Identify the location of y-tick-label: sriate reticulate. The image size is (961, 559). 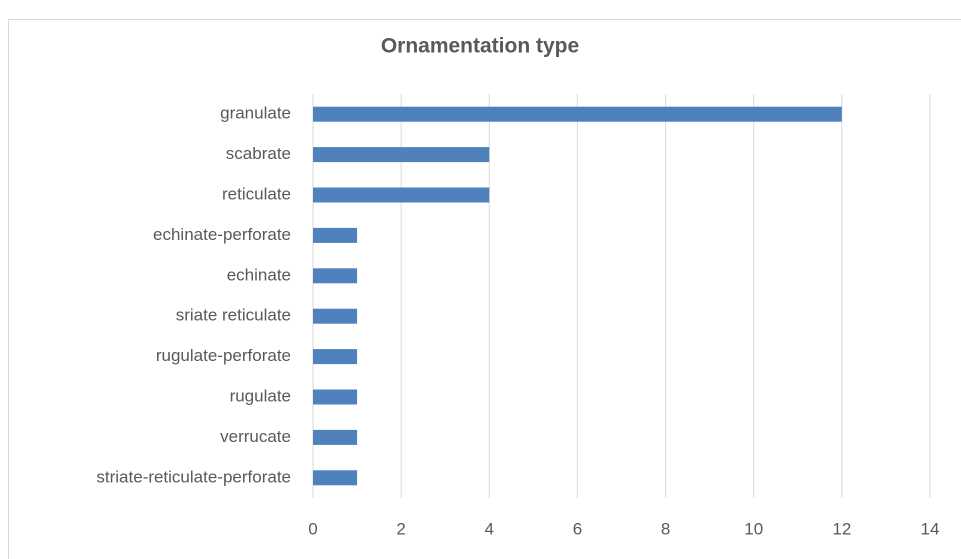
(233, 315).